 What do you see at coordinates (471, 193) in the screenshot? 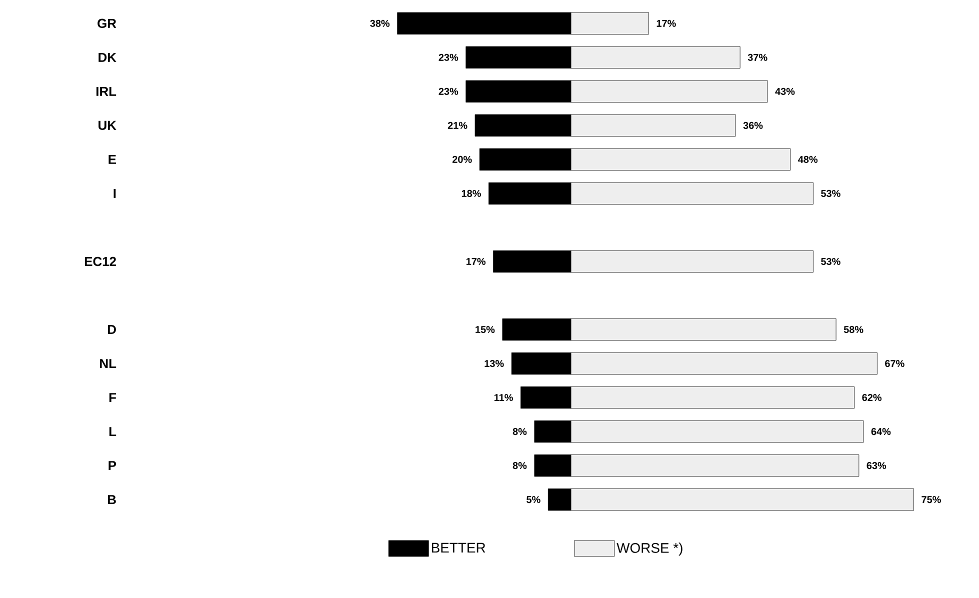
I see `data-label: 18%` at bounding box center [471, 193].